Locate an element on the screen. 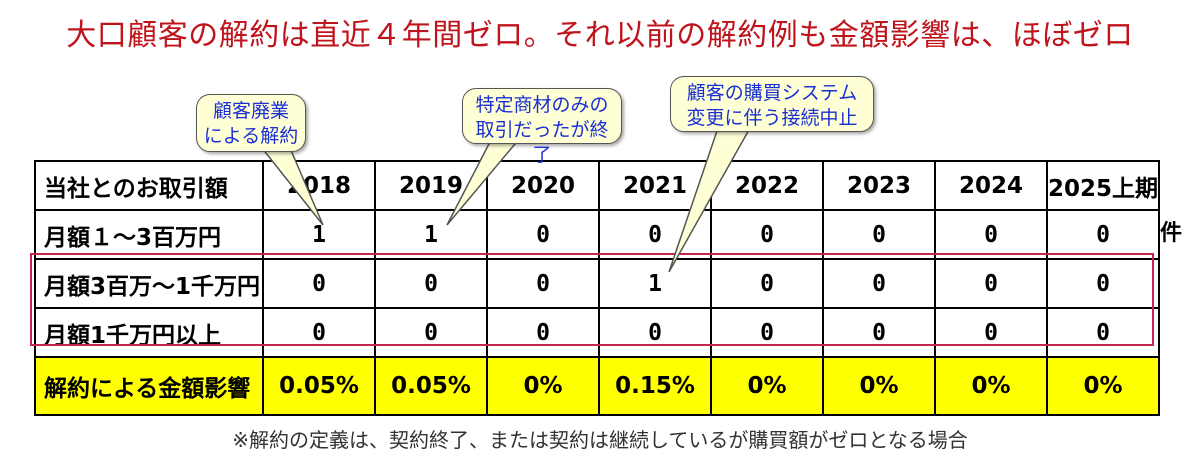 The width and height of the screenshot is (1200, 469). year-header: 2025上期 is located at coordinates (1103, 185).